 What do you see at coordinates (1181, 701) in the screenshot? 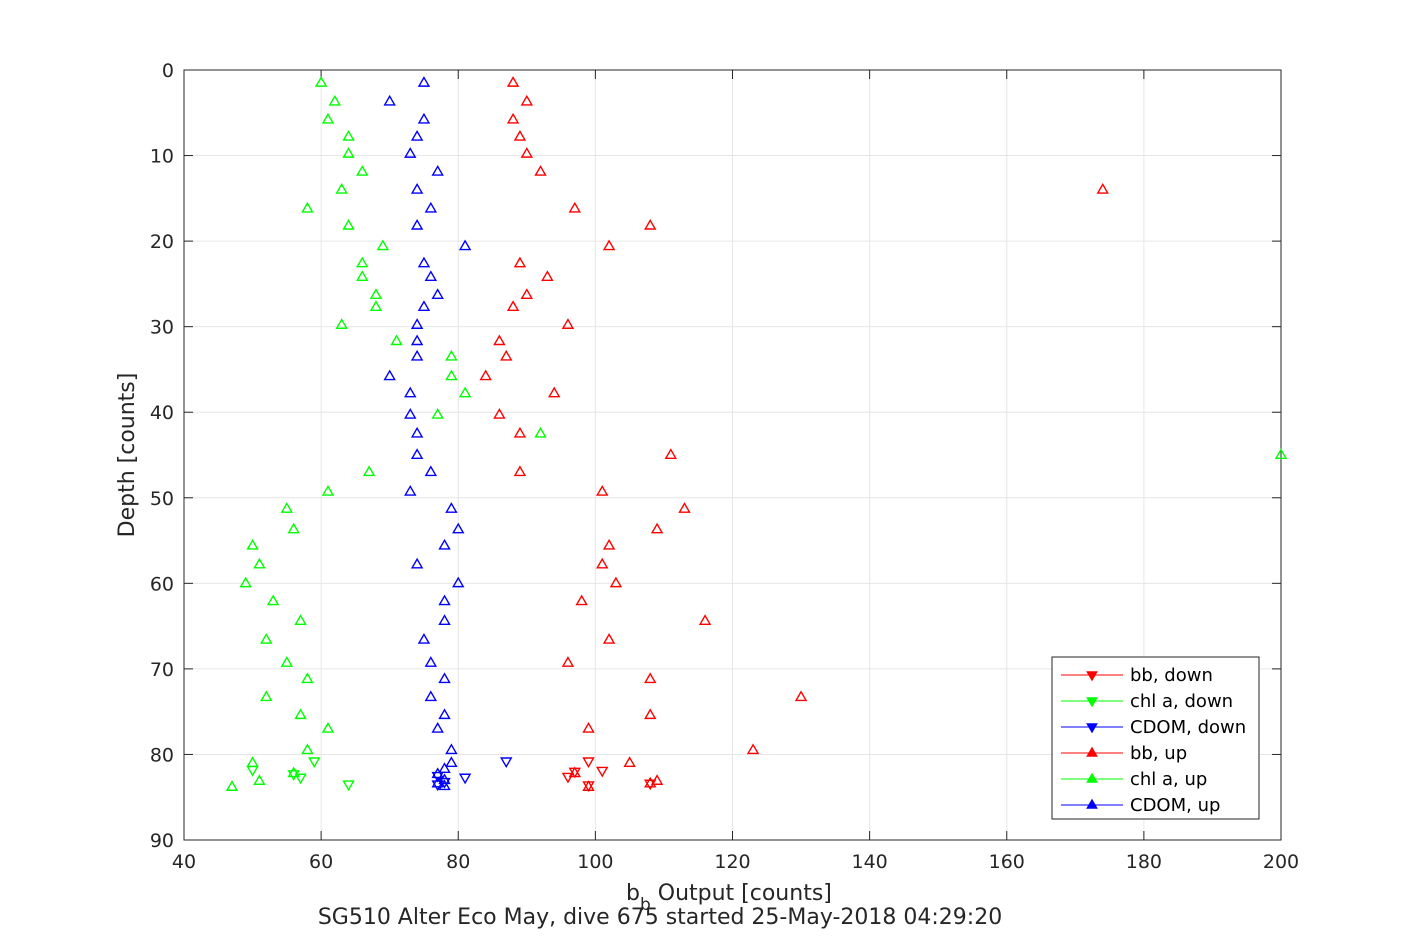
I see `legend-label: chl a, down` at bounding box center [1181, 701].